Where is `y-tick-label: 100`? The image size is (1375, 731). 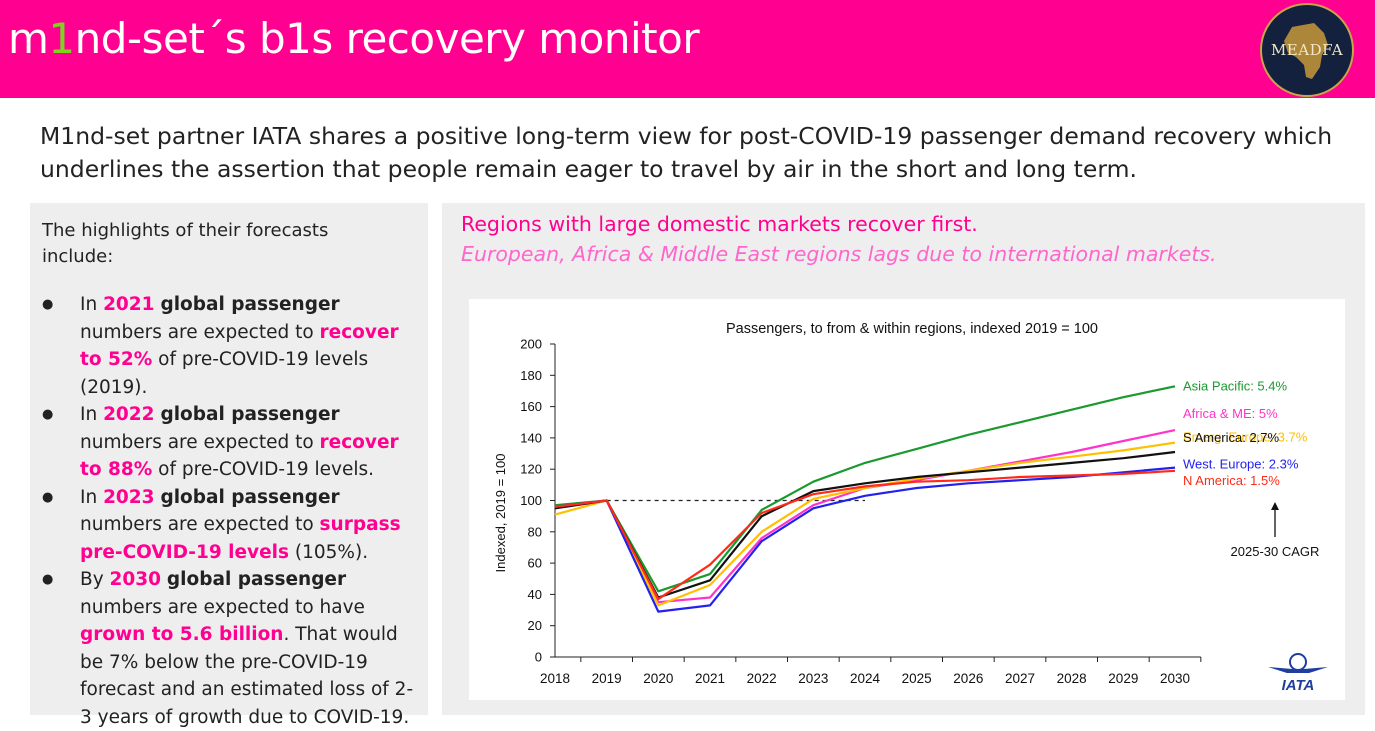
y-tick-label: 100 is located at coordinates (531, 500).